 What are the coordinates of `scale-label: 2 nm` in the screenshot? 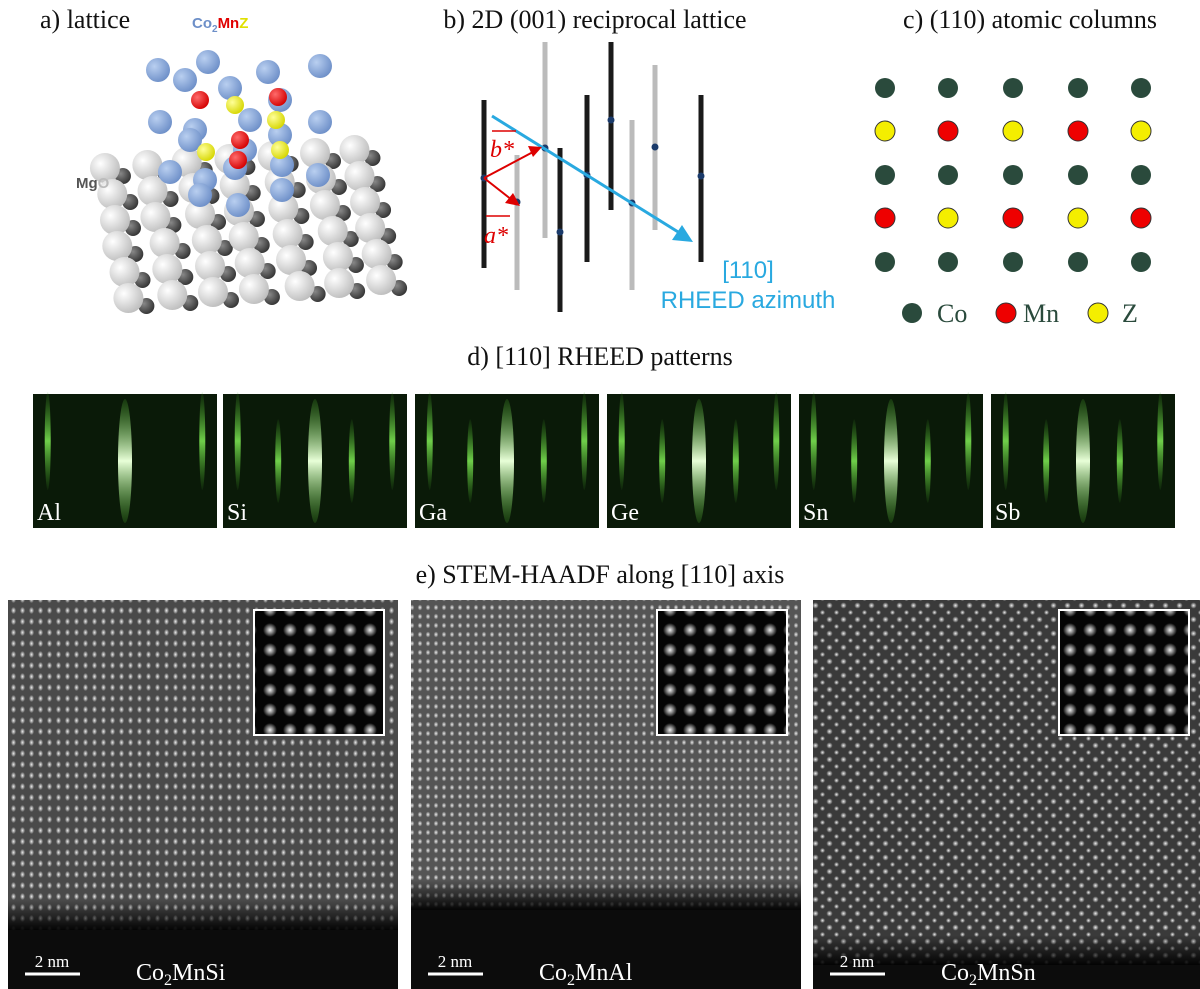 It's located at (455, 961).